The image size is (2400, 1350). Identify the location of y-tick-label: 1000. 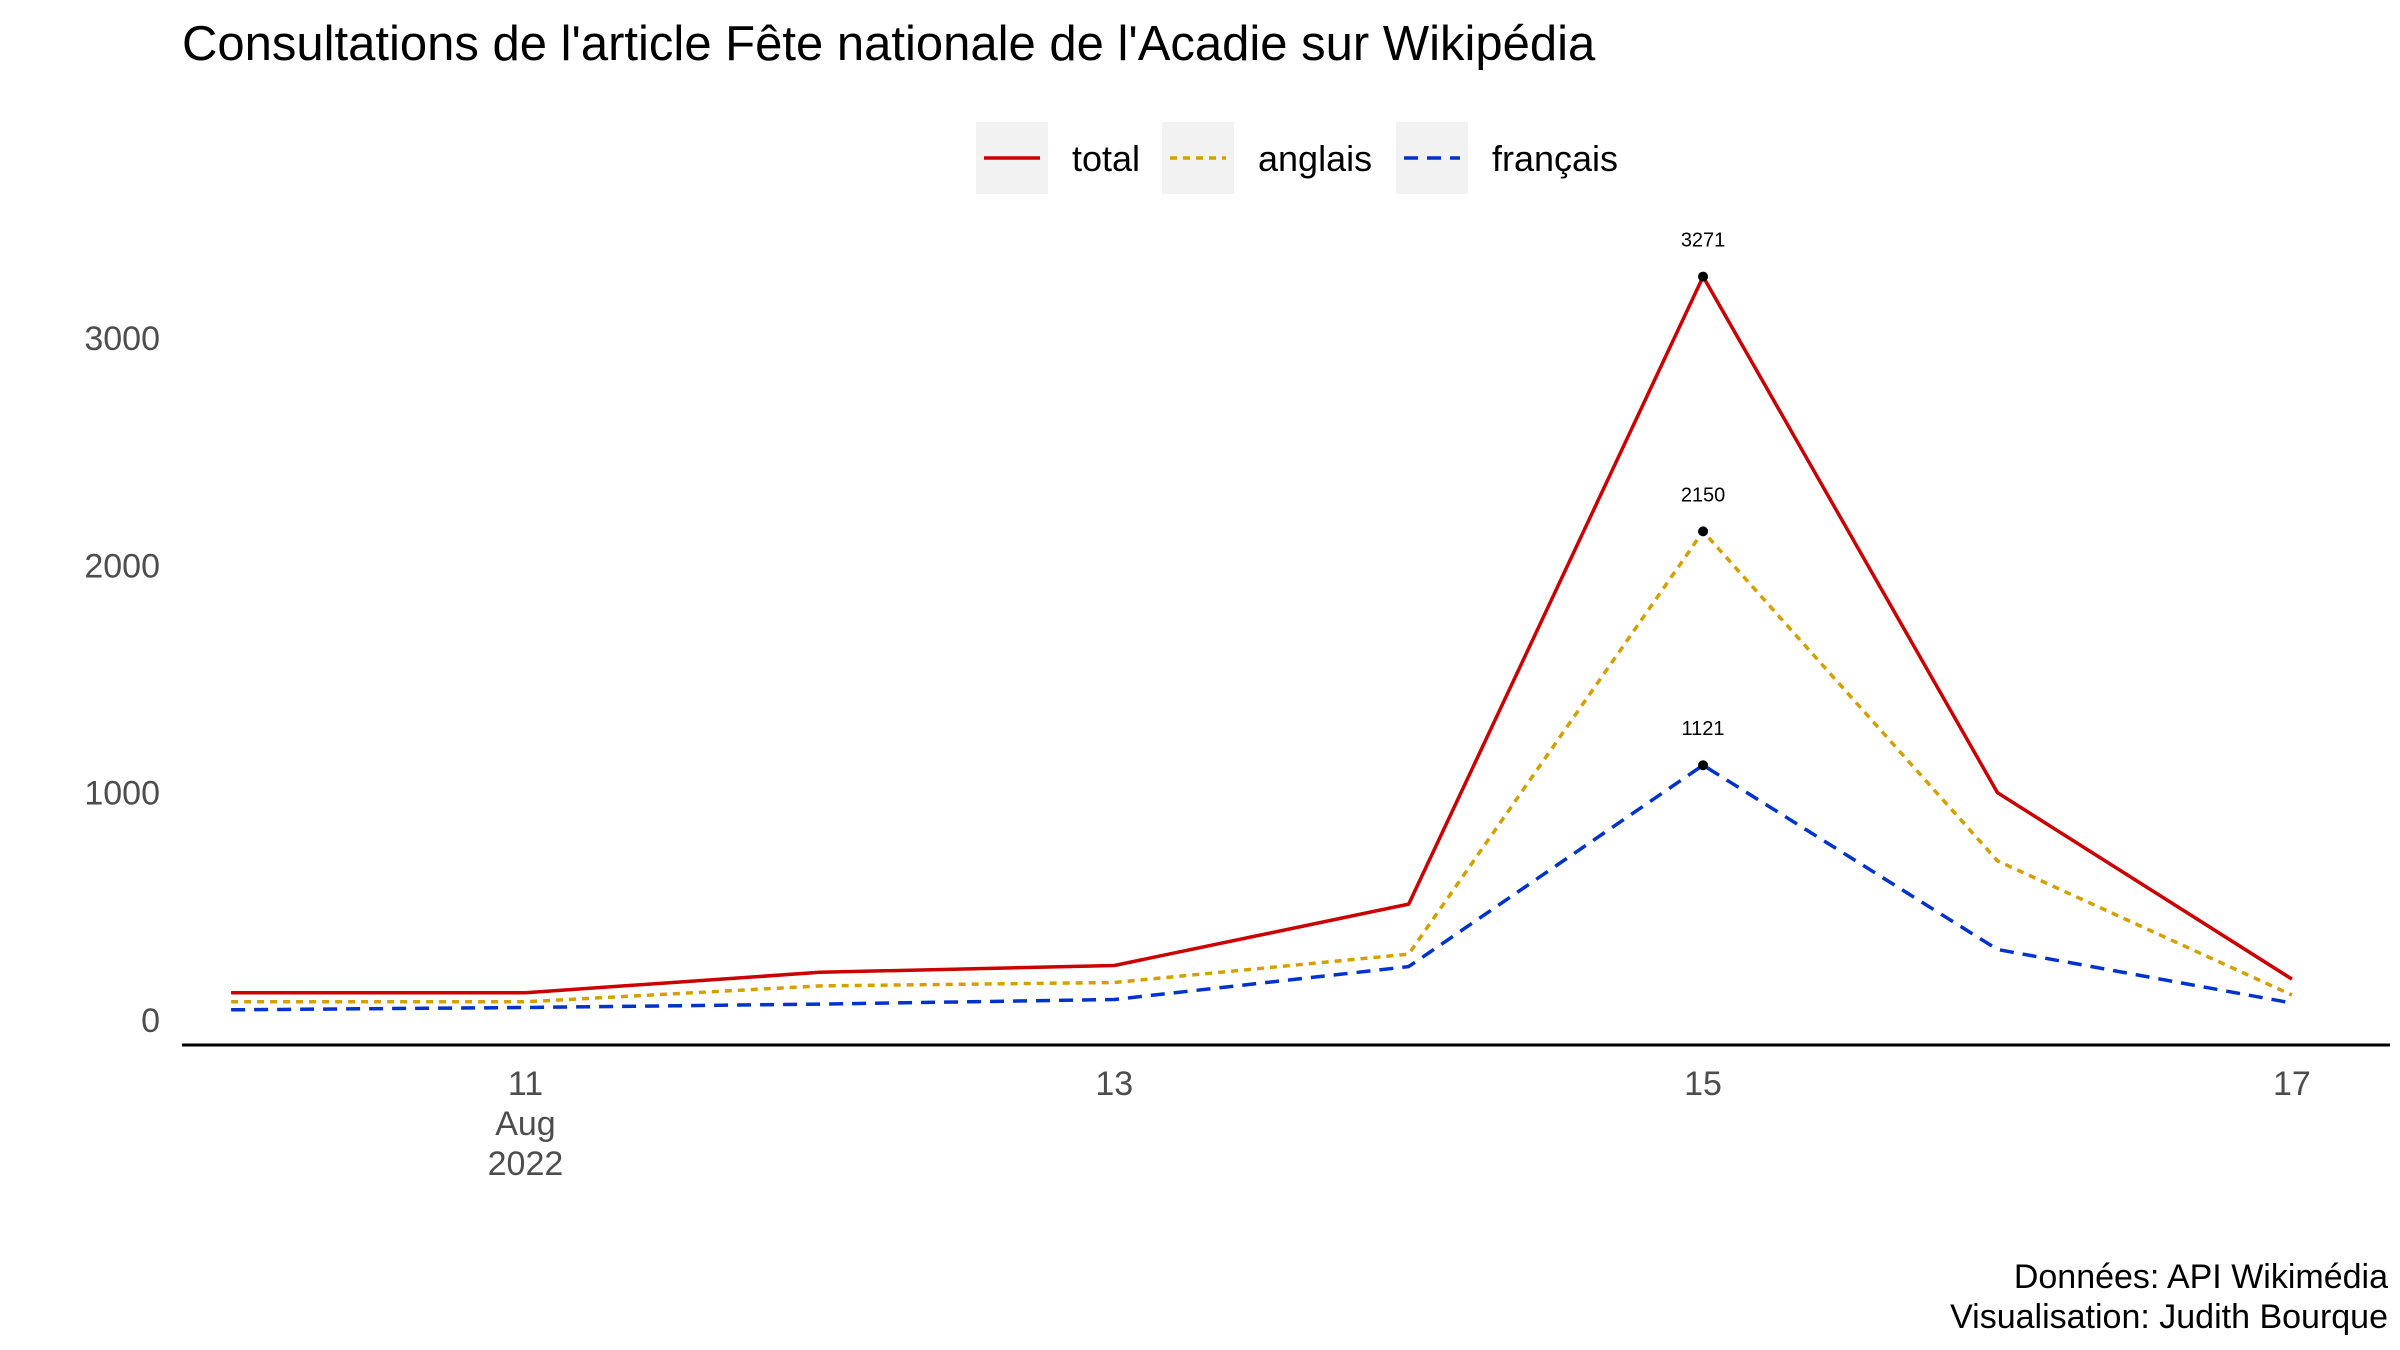
(122, 794).